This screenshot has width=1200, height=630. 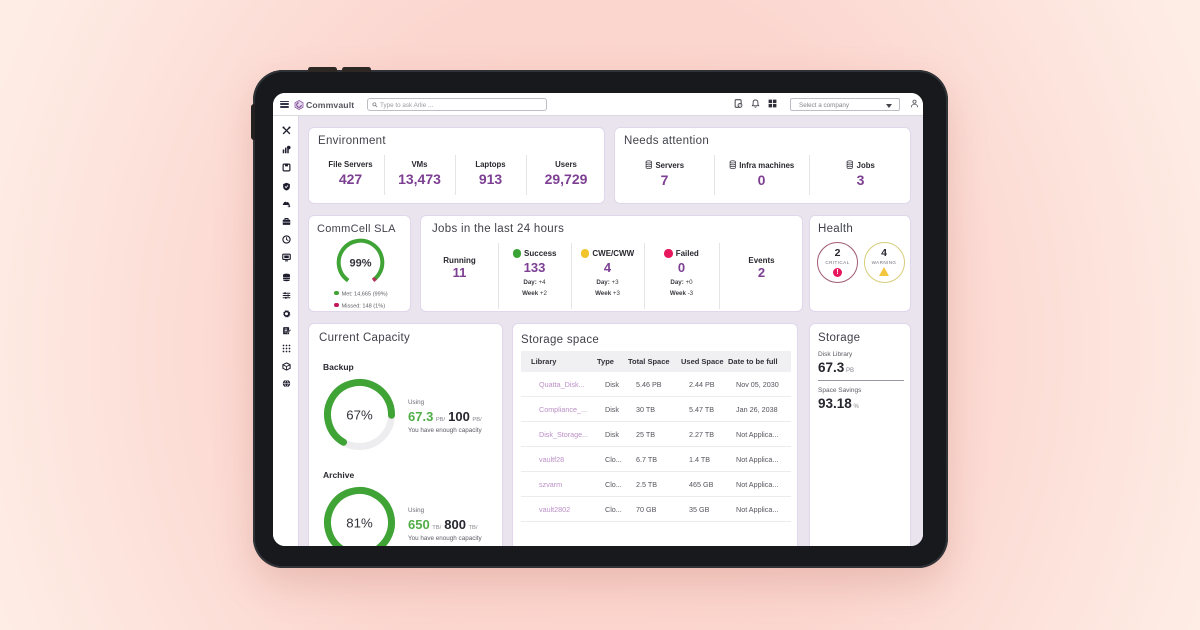 I want to click on svg-text: 99%, so click(x=360, y=263).